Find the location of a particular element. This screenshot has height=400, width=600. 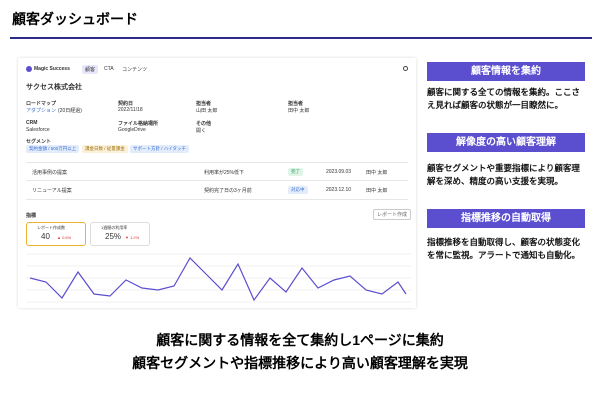

metric-card: 1週間の利用率 25% ▼ 1.2% is located at coordinates (120, 234).